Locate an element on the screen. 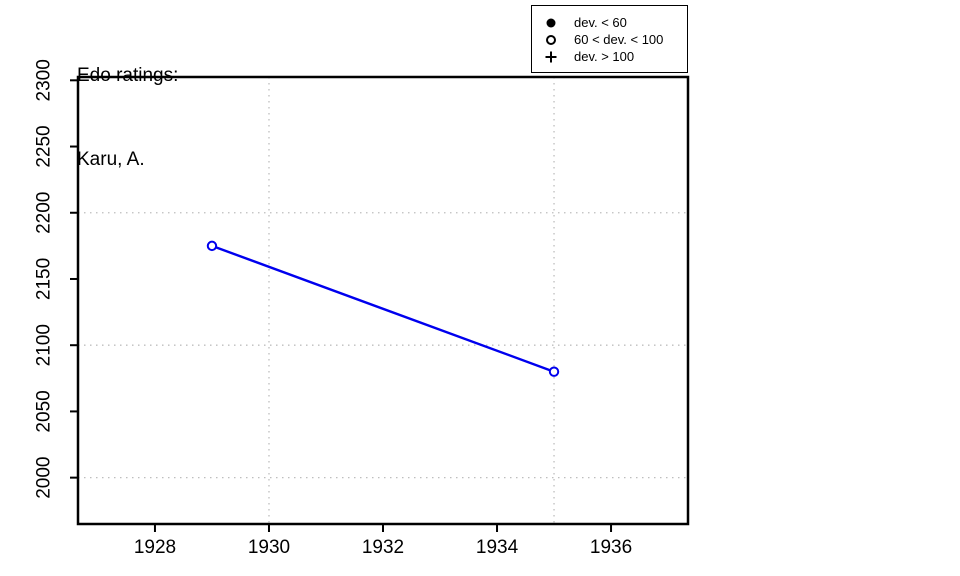  legend-row: 60 < dev. < 100 is located at coordinates (615, 39).